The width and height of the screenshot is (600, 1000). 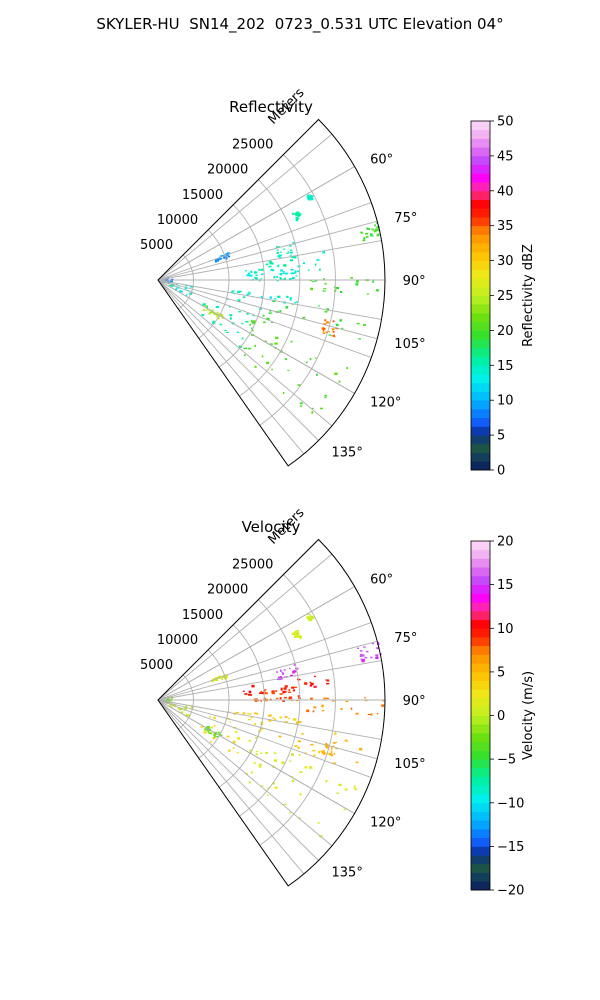 What do you see at coordinates (271, 527) in the screenshot?
I see `undefined-title: Velocity` at bounding box center [271, 527].